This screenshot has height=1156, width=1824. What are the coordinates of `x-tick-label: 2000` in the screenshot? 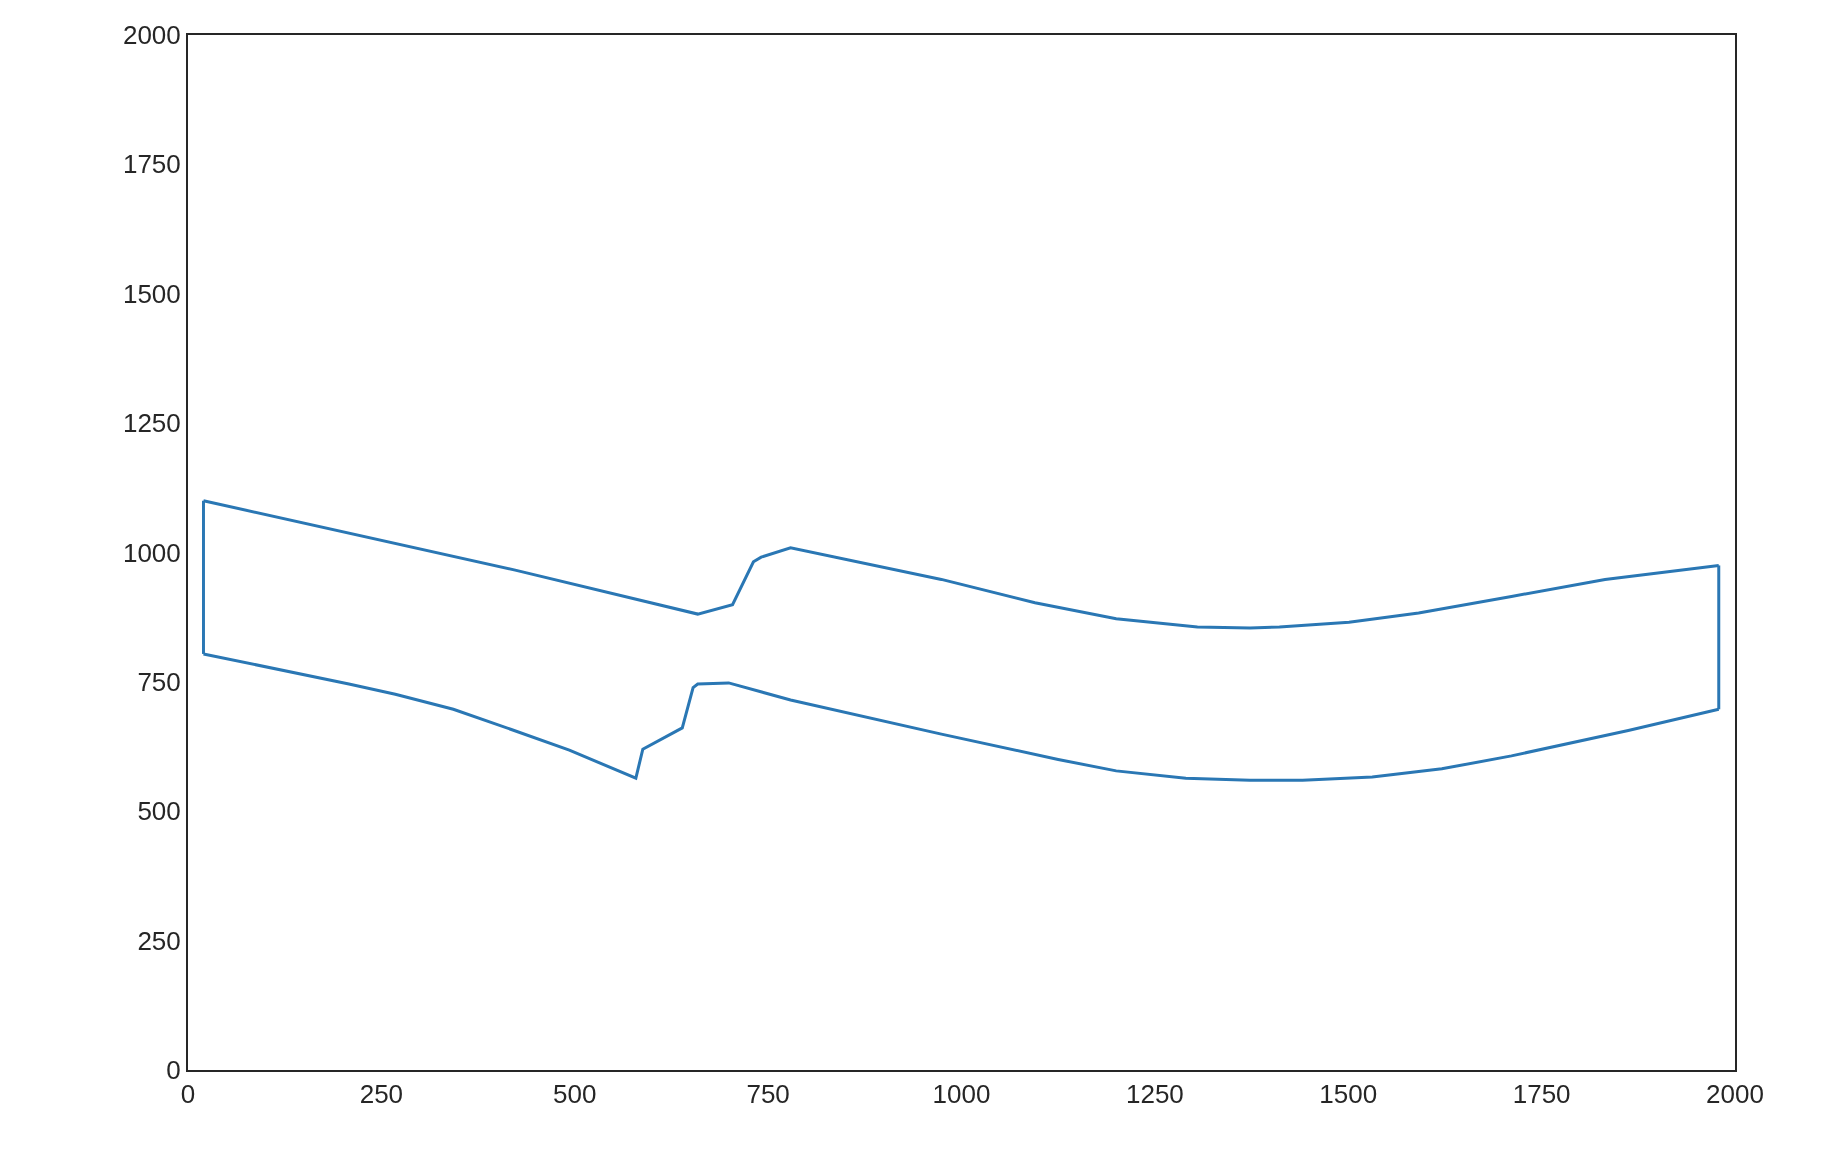 It's located at (1735, 1094).